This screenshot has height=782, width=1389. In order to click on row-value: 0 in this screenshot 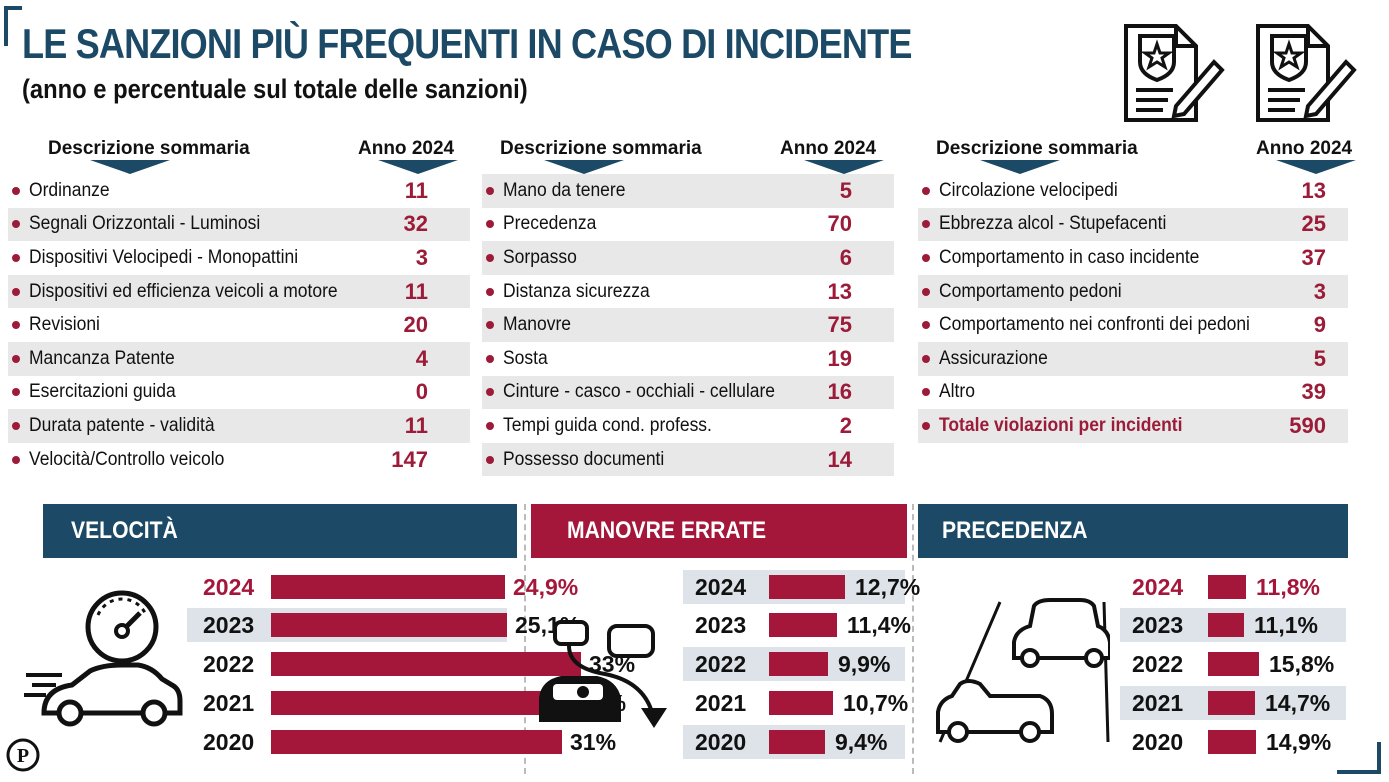, I will do `click(421, 392)`.